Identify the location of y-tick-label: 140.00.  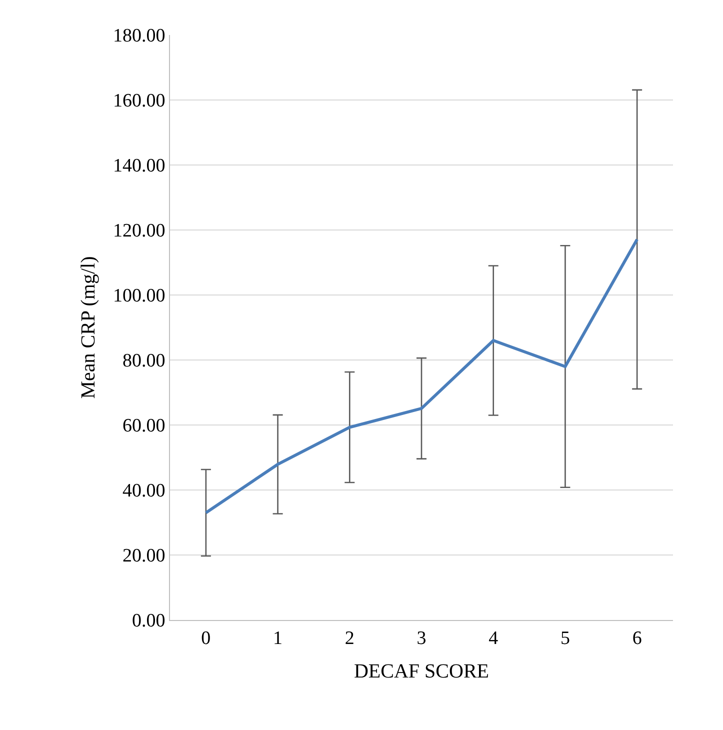
(139, 166).